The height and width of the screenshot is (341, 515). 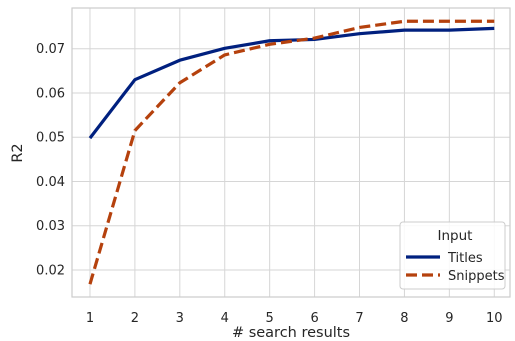 What do you see at coordinates (359, 318) in the screenshot?
I see `x-tick-label: 7` at bounding box center [359, 318].